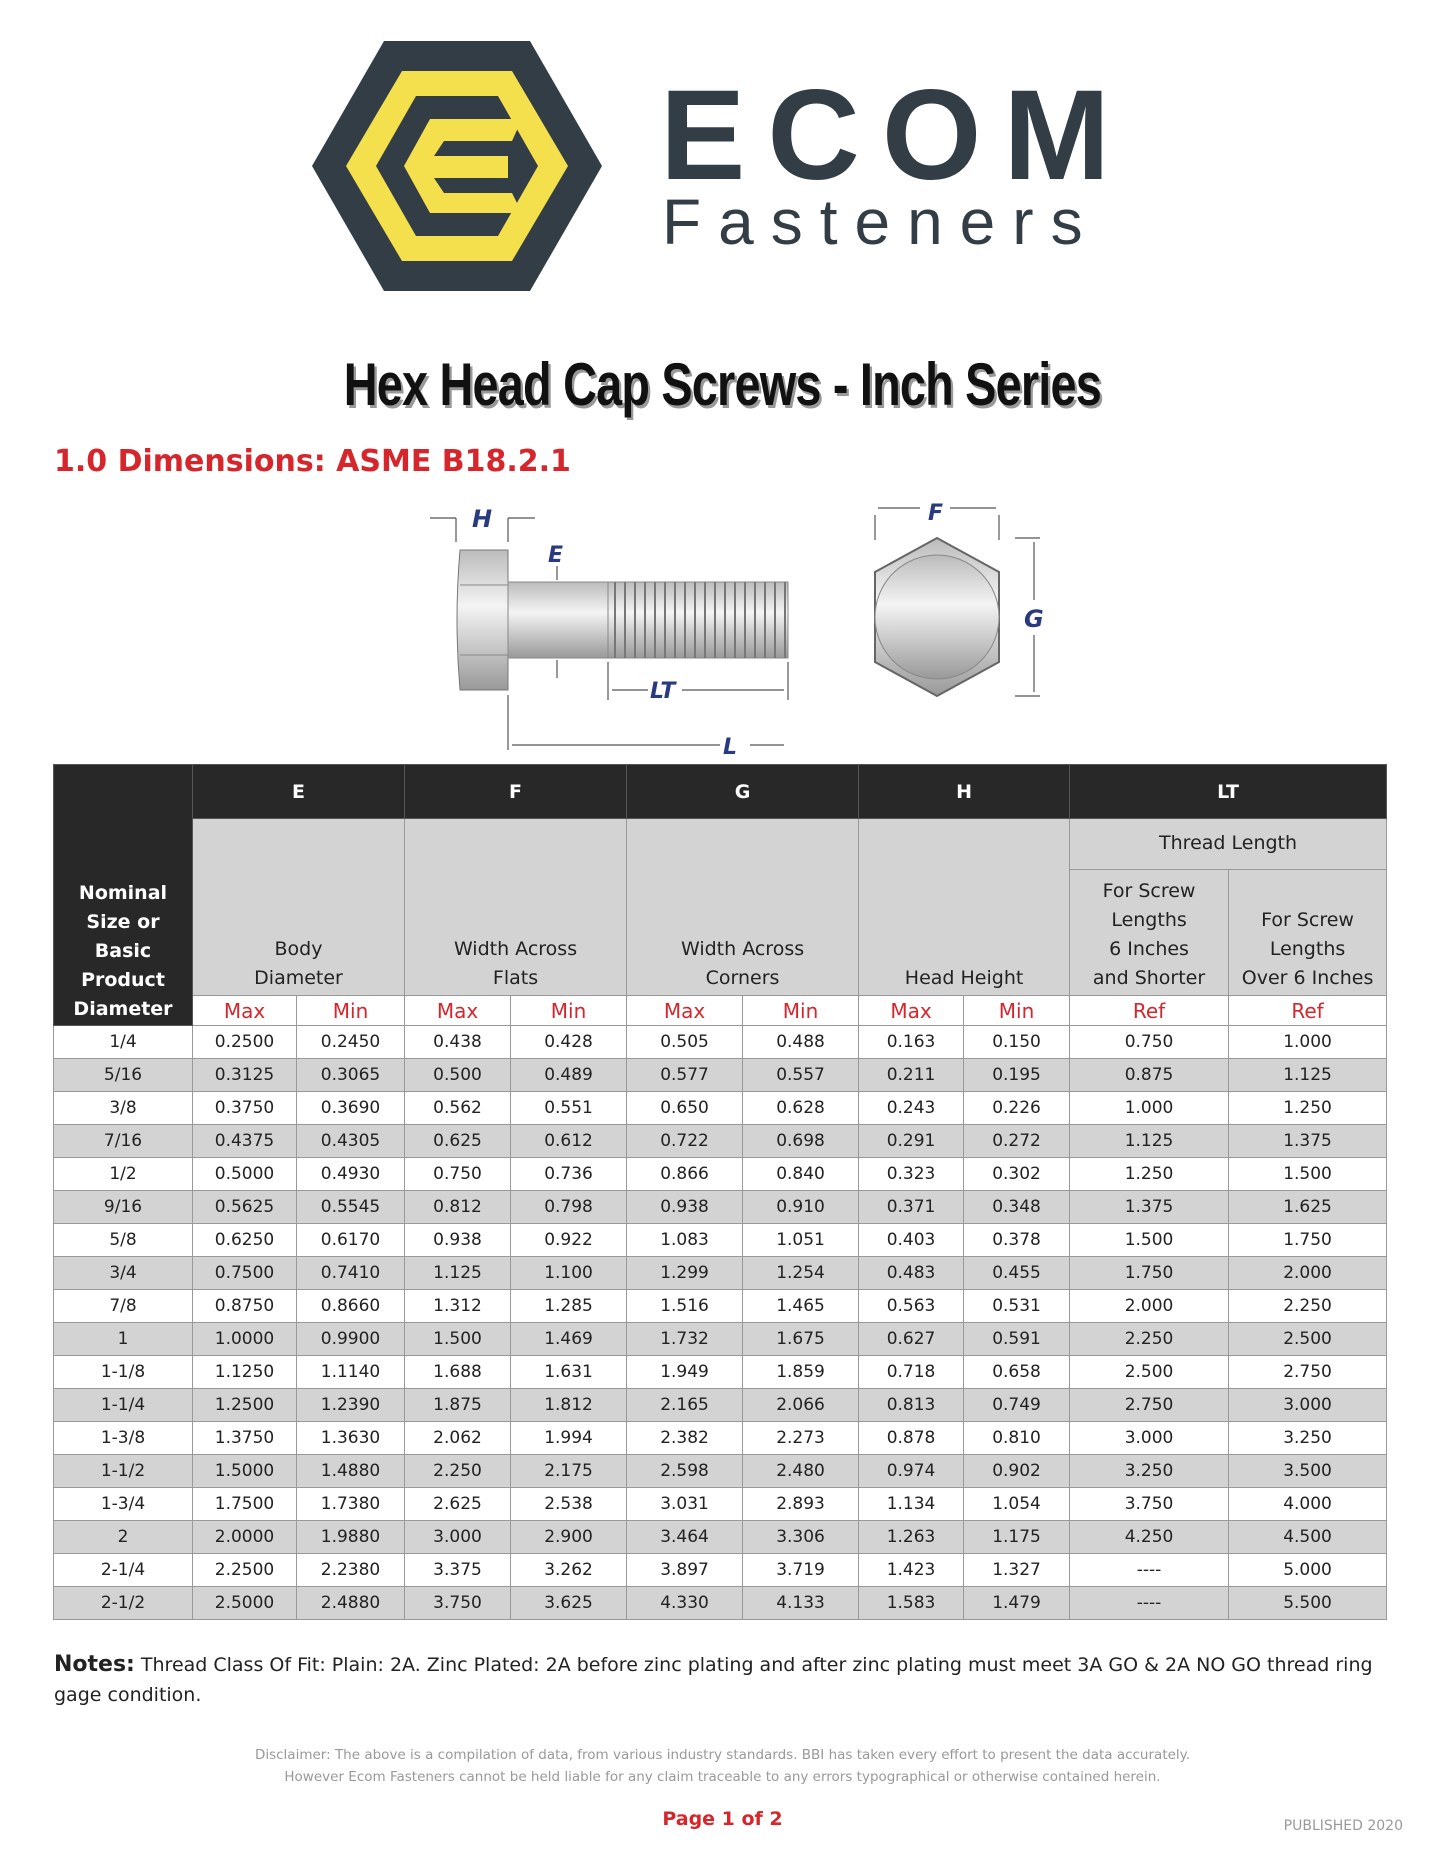 Image resolution: width=1445 pixels, height=1870 pixels. What do you see at coordinates (569, 1141) in the screenshot?
I see `table-cell: 0.612` at bounding box center [569, 1141].